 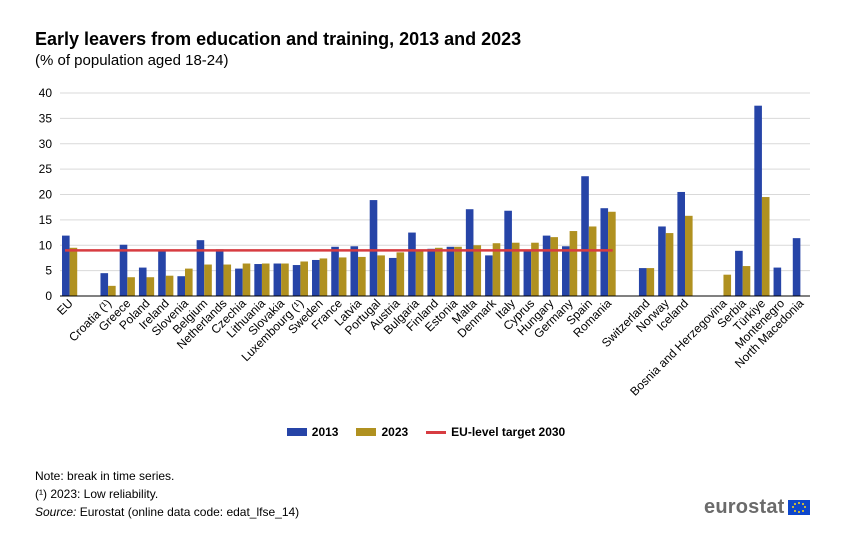 I want to click on y-tick-label: 5, so click(x=48, y=271).